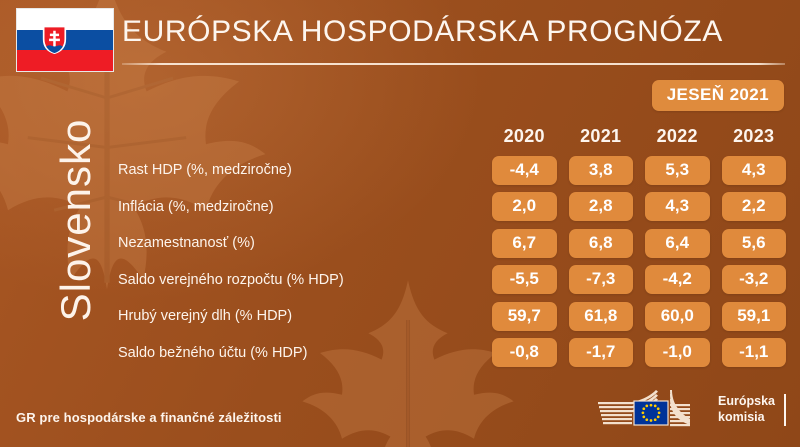 This screenshot has width=800, height=447. What do you see at coordinates (600, 170) in the screenshot?
I see `value-cell: 3,8` at bounding box center [600, 170].